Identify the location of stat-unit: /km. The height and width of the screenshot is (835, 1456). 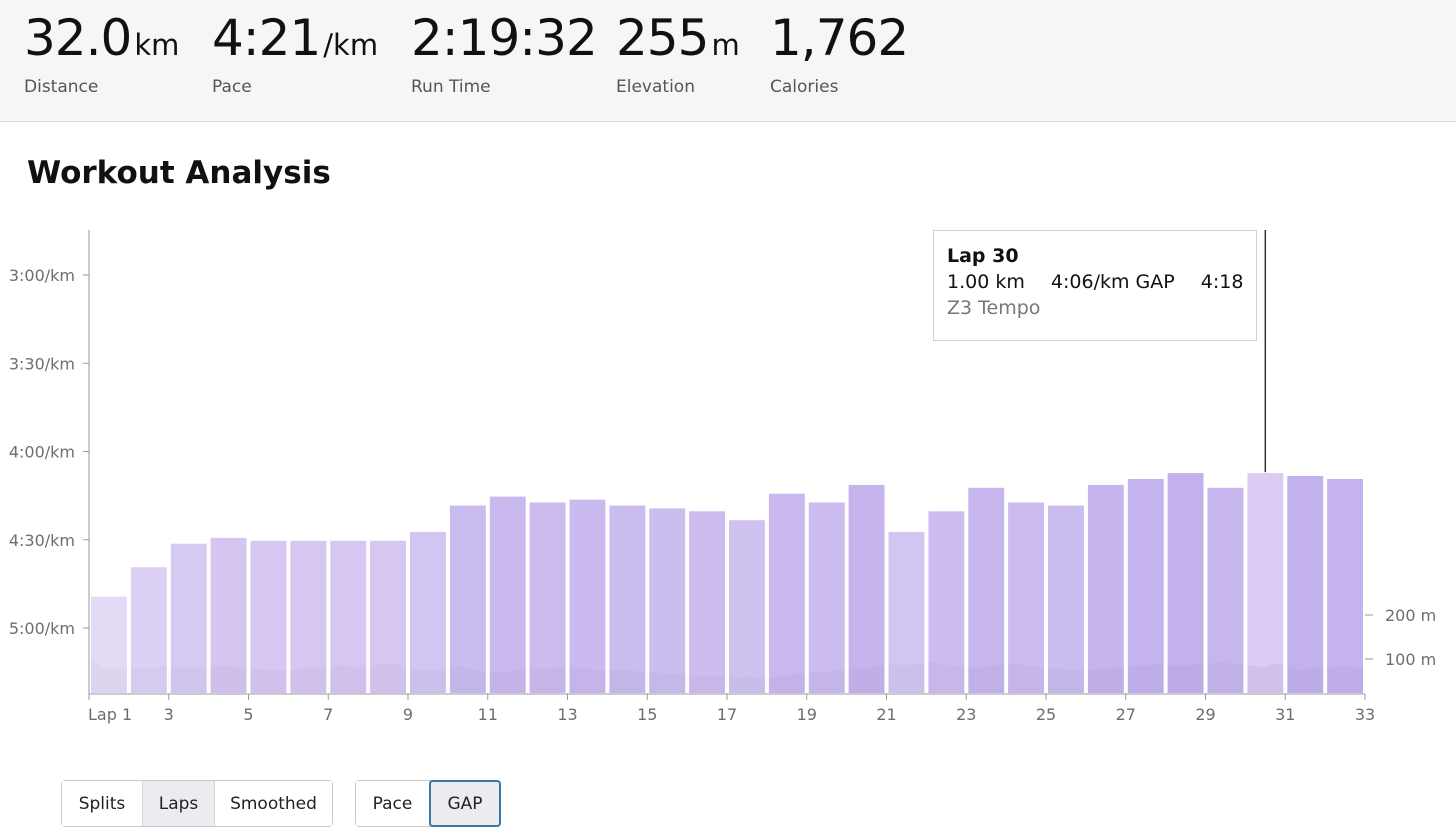
(351, 45).